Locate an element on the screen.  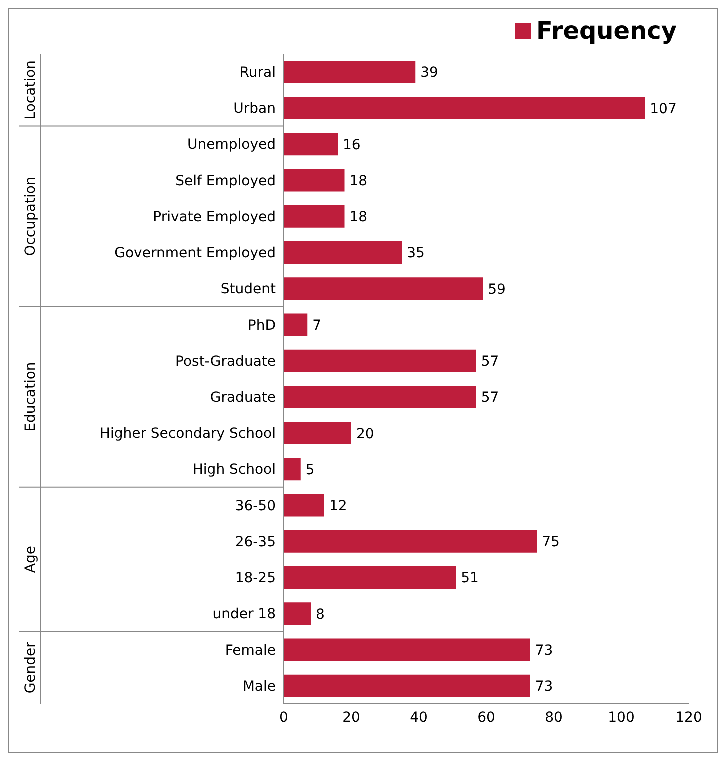
text: Gender is located at coordinates (31, 668).